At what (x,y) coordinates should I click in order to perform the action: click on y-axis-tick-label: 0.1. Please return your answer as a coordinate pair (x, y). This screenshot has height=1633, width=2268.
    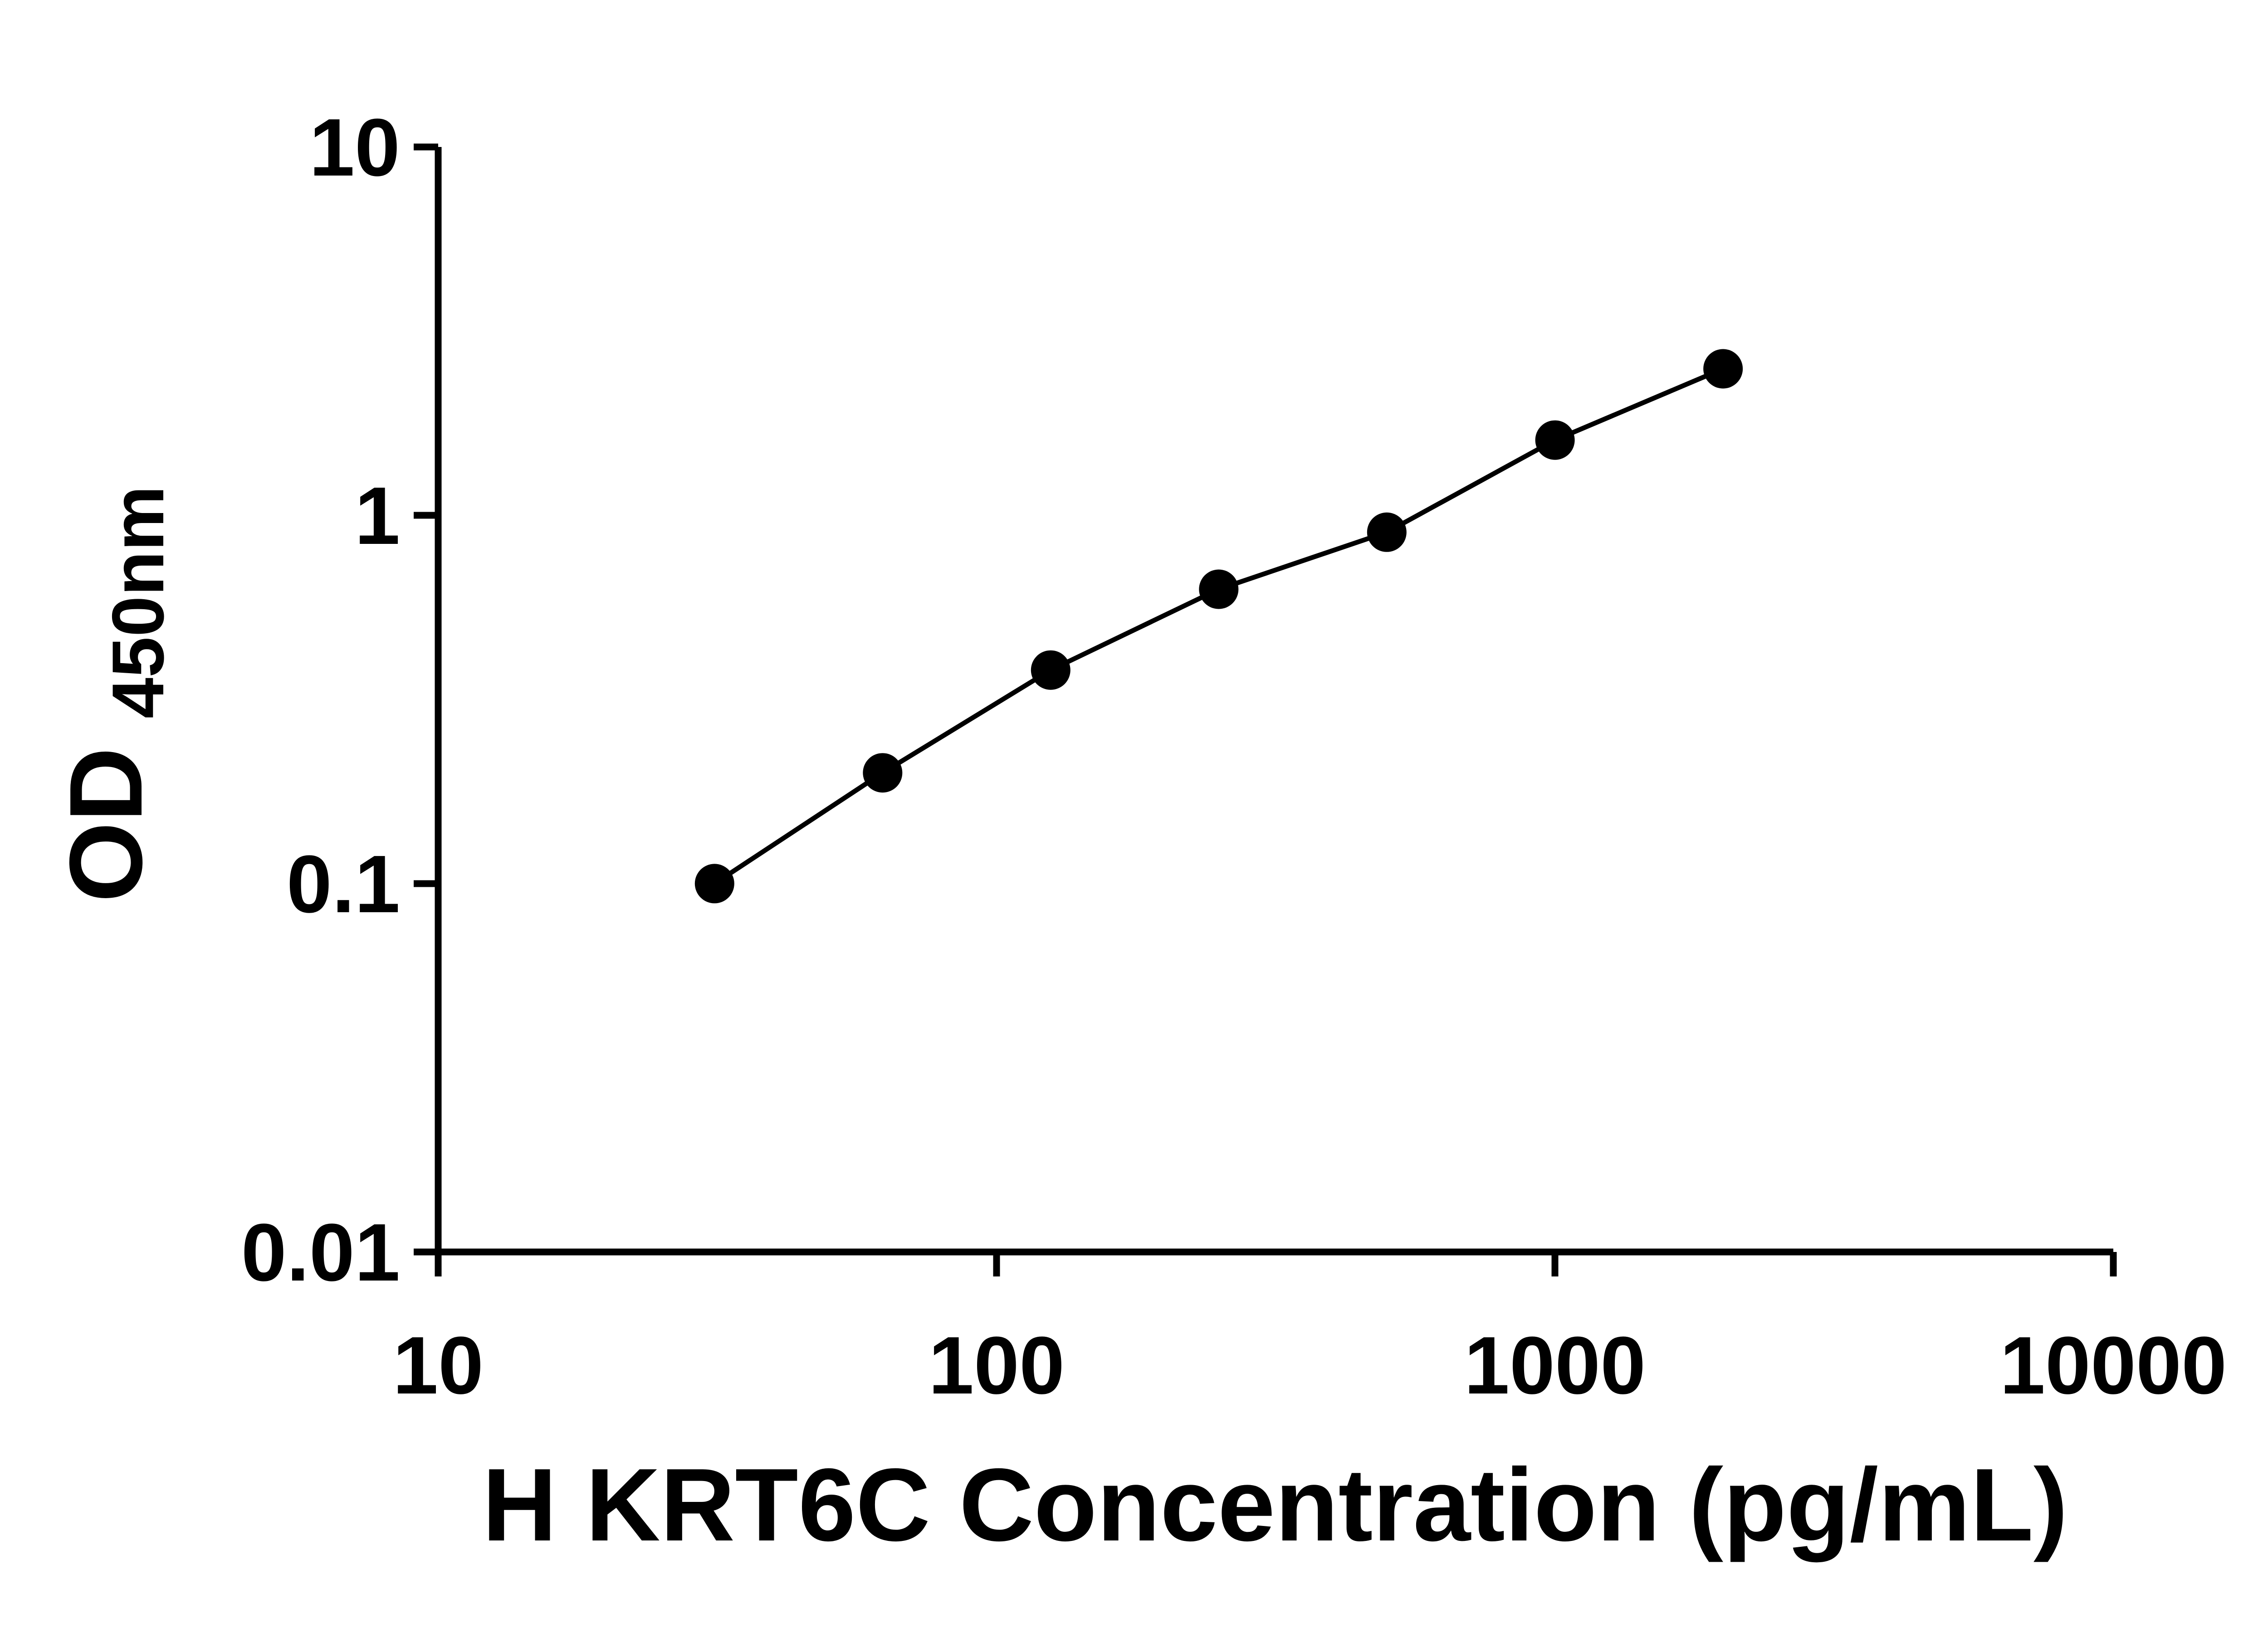
    Looking at the image, I should click on (344, 884).